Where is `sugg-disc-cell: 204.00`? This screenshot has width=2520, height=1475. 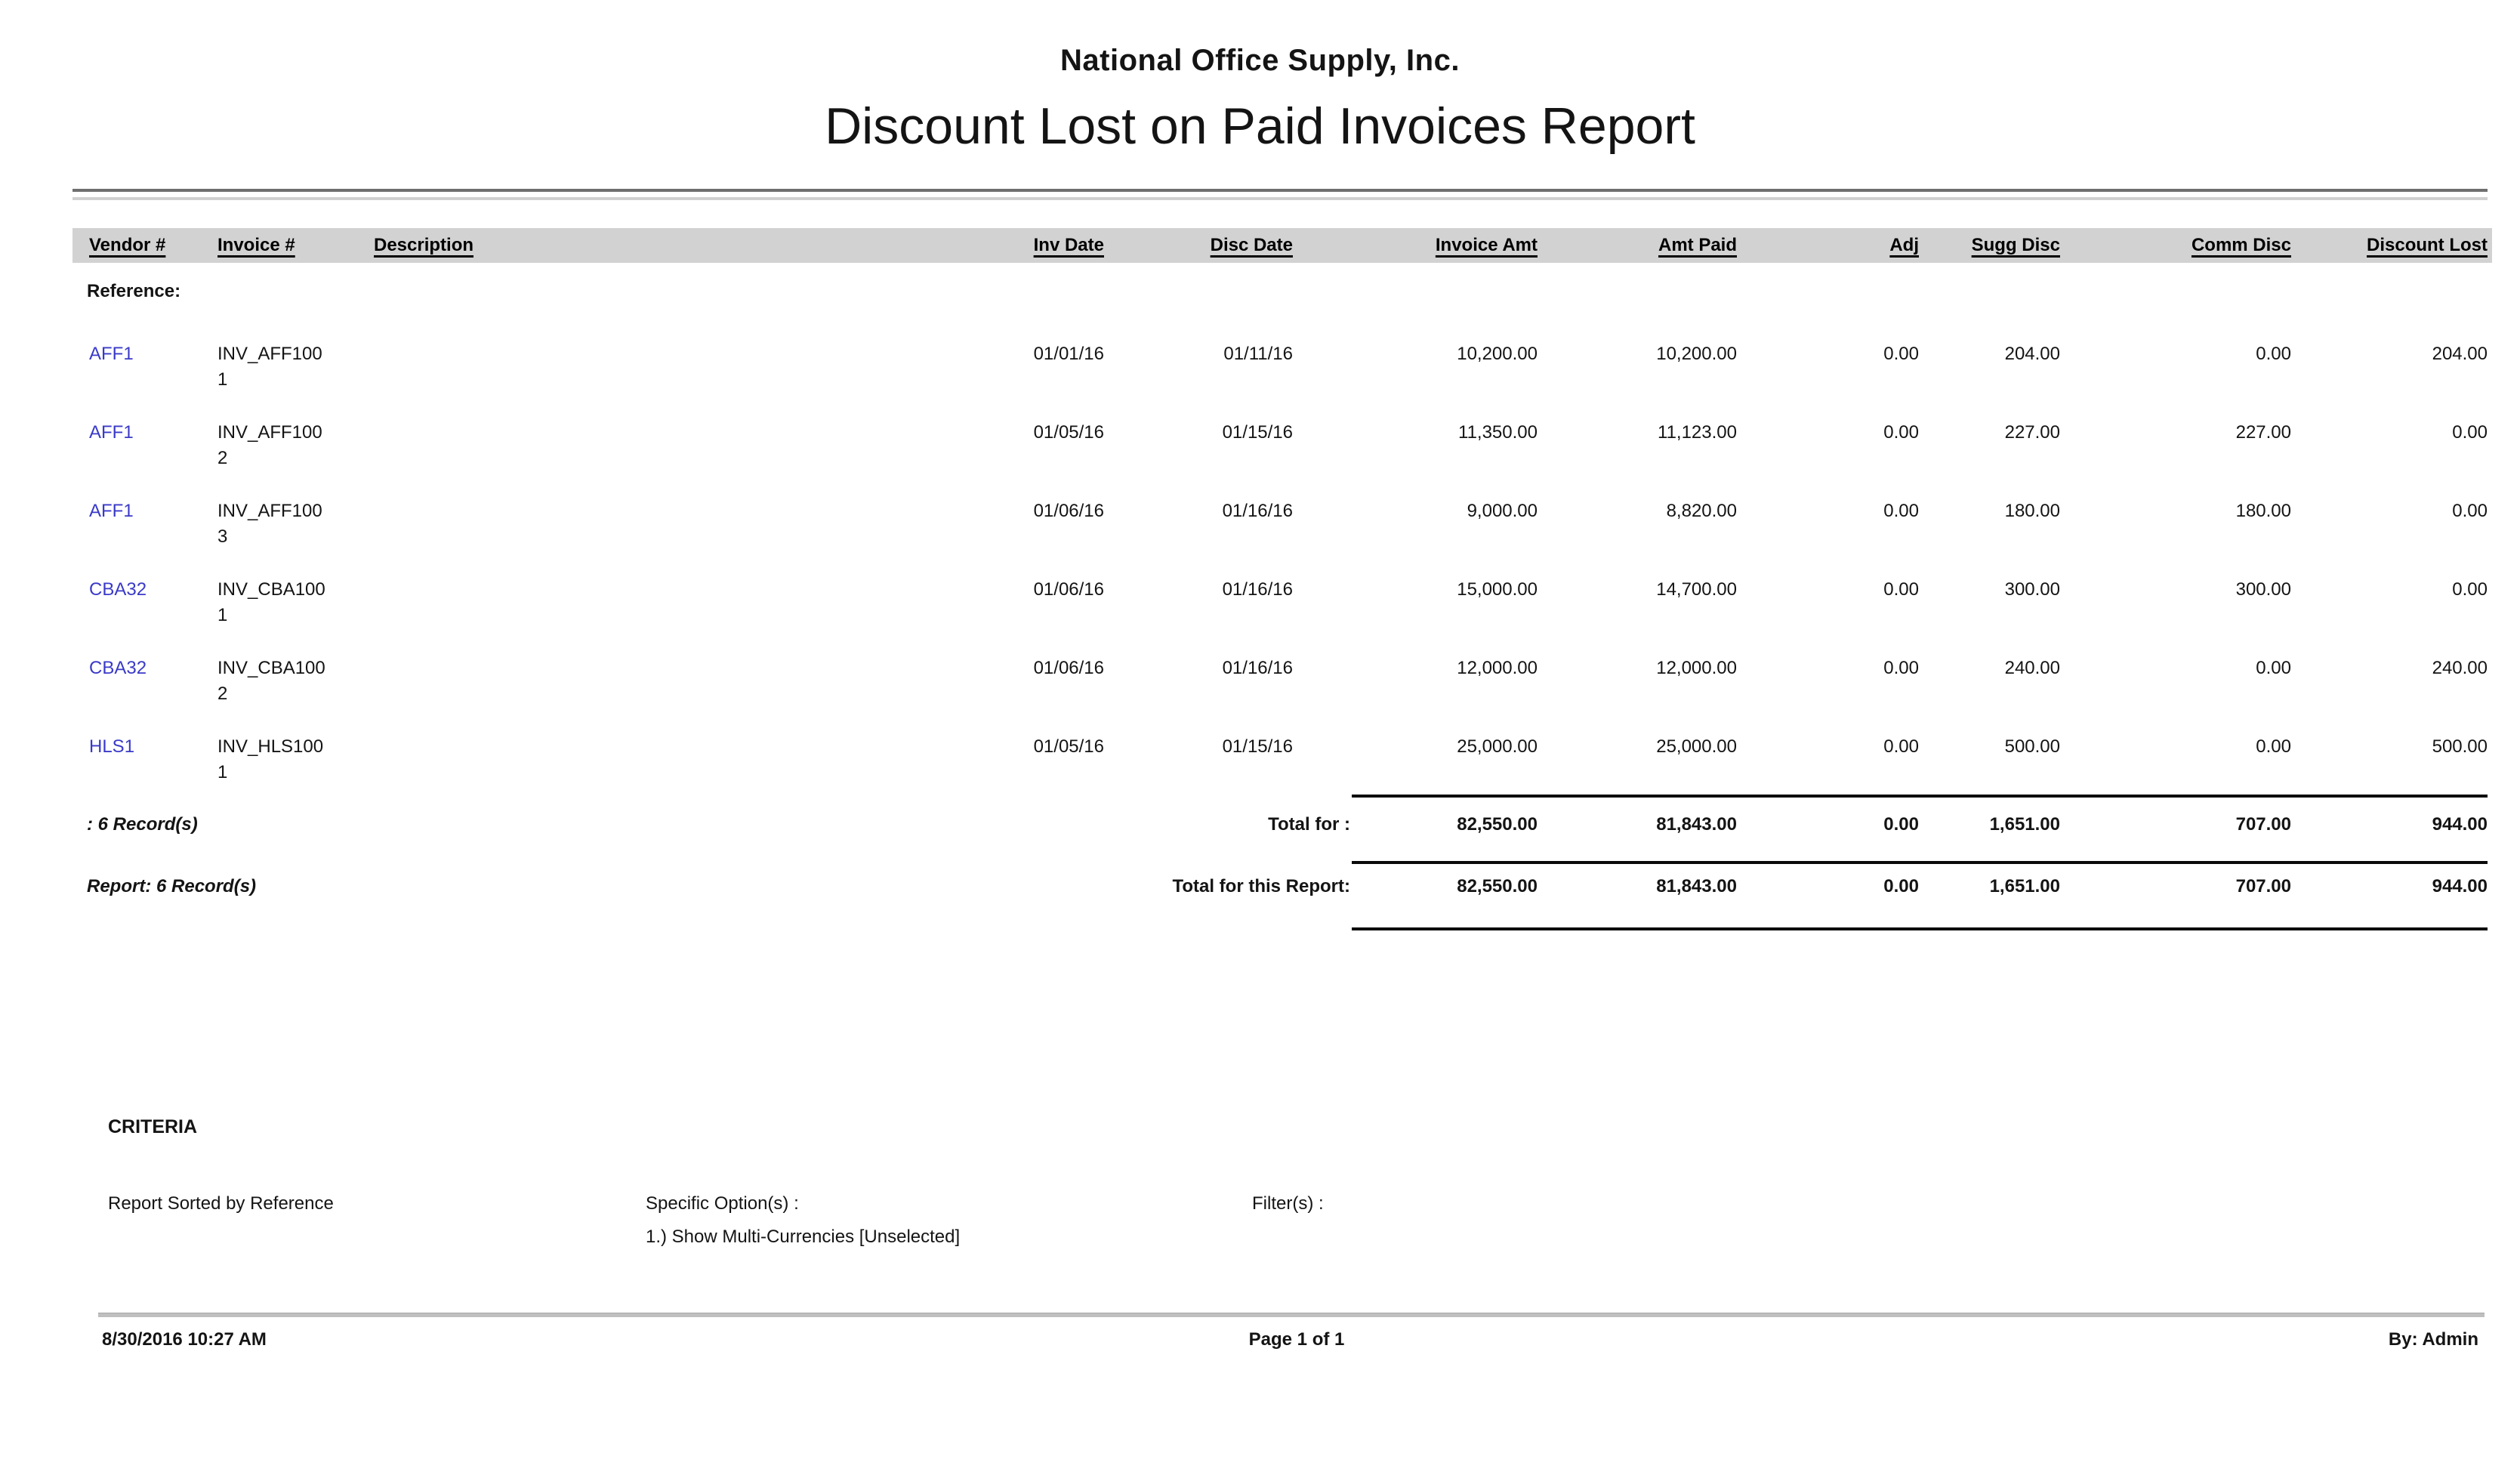
sugg-disc-cell: 204.00 is located at coordinates (2032, 354).